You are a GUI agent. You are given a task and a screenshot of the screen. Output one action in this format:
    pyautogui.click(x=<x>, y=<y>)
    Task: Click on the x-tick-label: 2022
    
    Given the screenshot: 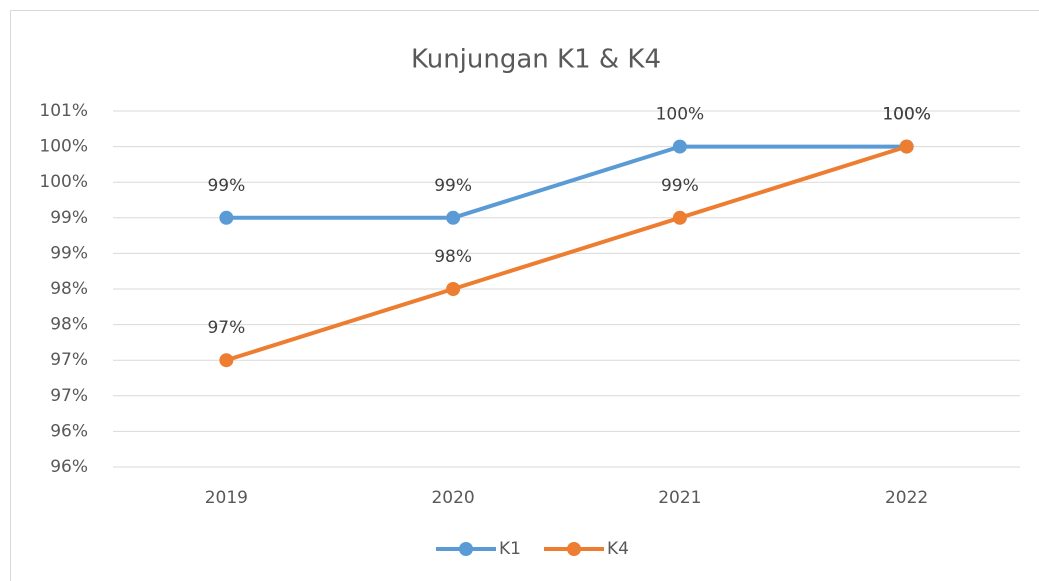 What is the action you would take?
    pyautogui.click(x=906, y=498)
    